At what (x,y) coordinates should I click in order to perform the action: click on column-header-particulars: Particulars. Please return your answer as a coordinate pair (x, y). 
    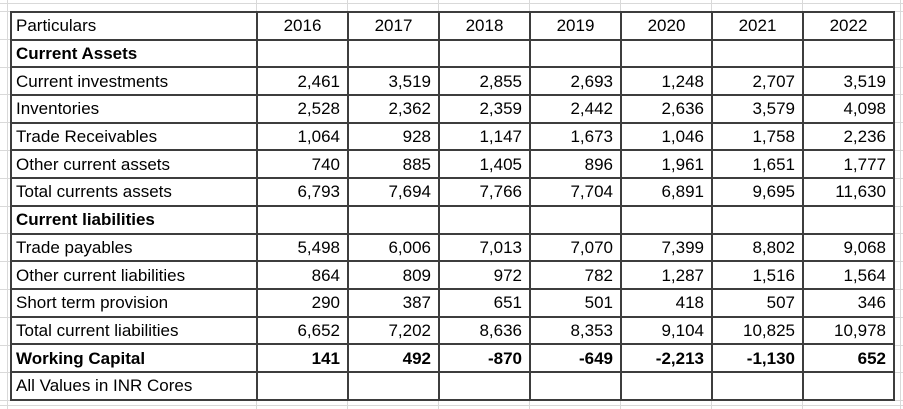
    Looking at the image, I should click on (134, 26).